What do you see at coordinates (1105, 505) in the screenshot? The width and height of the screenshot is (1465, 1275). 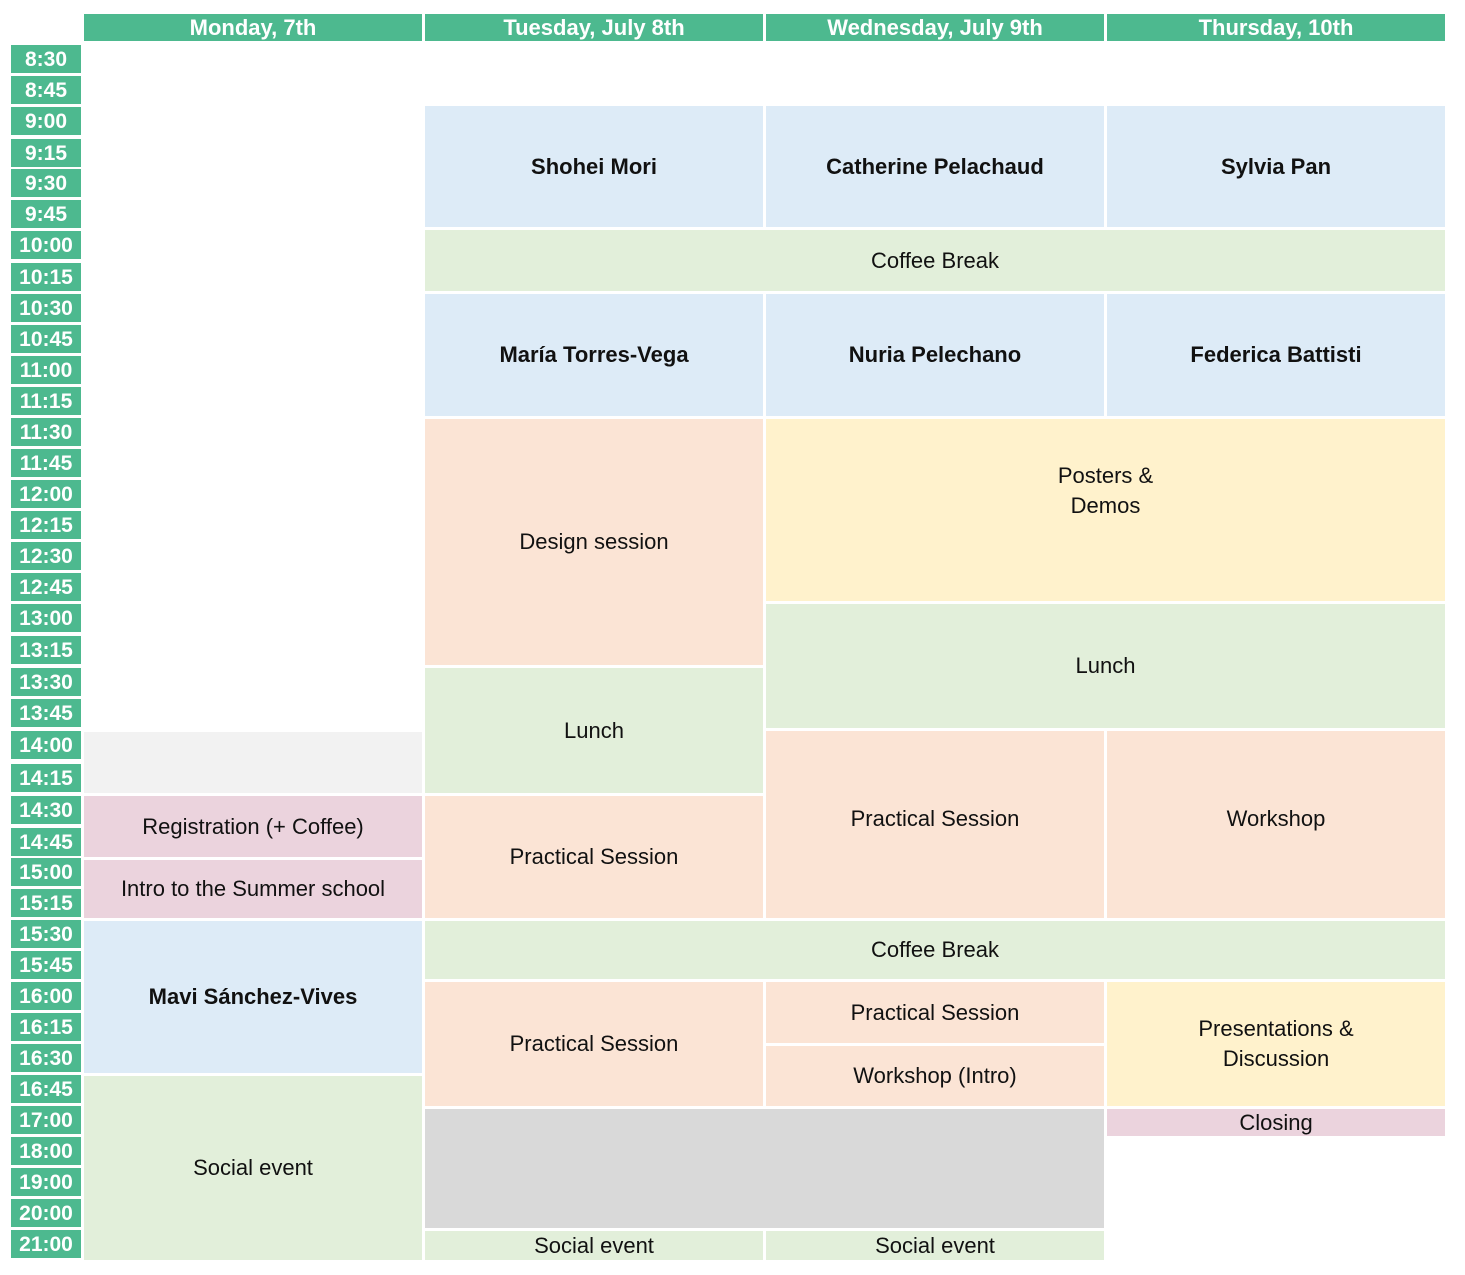 I see `event-label-line2: Demos` at bounding box center [1105, 505].